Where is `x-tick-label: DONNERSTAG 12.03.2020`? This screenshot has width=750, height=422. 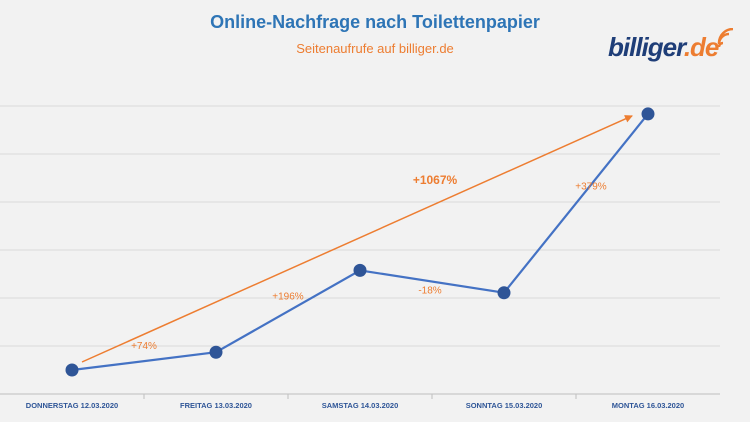 x-tick-label: DONNERSTAG 12.03.2020 is located at coordinates (72, 405).